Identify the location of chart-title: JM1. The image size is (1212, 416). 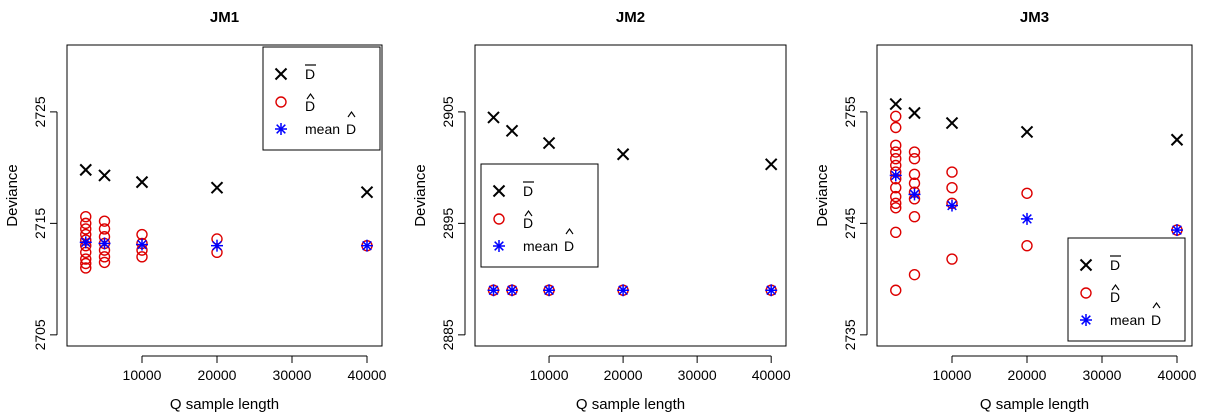
(224, 17).